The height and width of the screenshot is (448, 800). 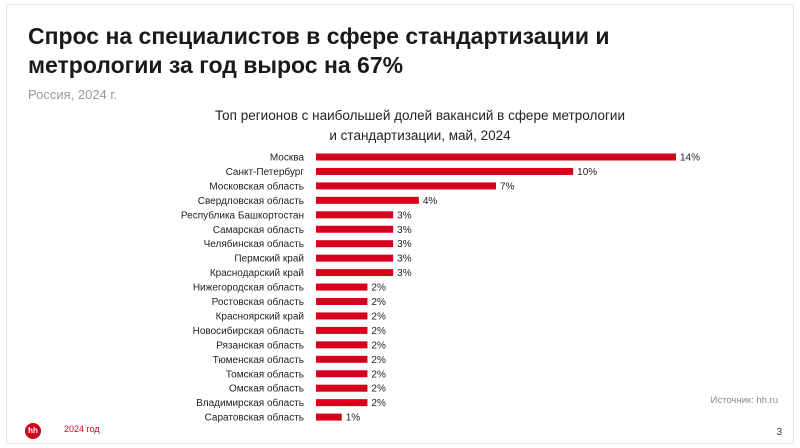 I want to click on category-label: Санкт-Петербург, so click(x=265, y=172).